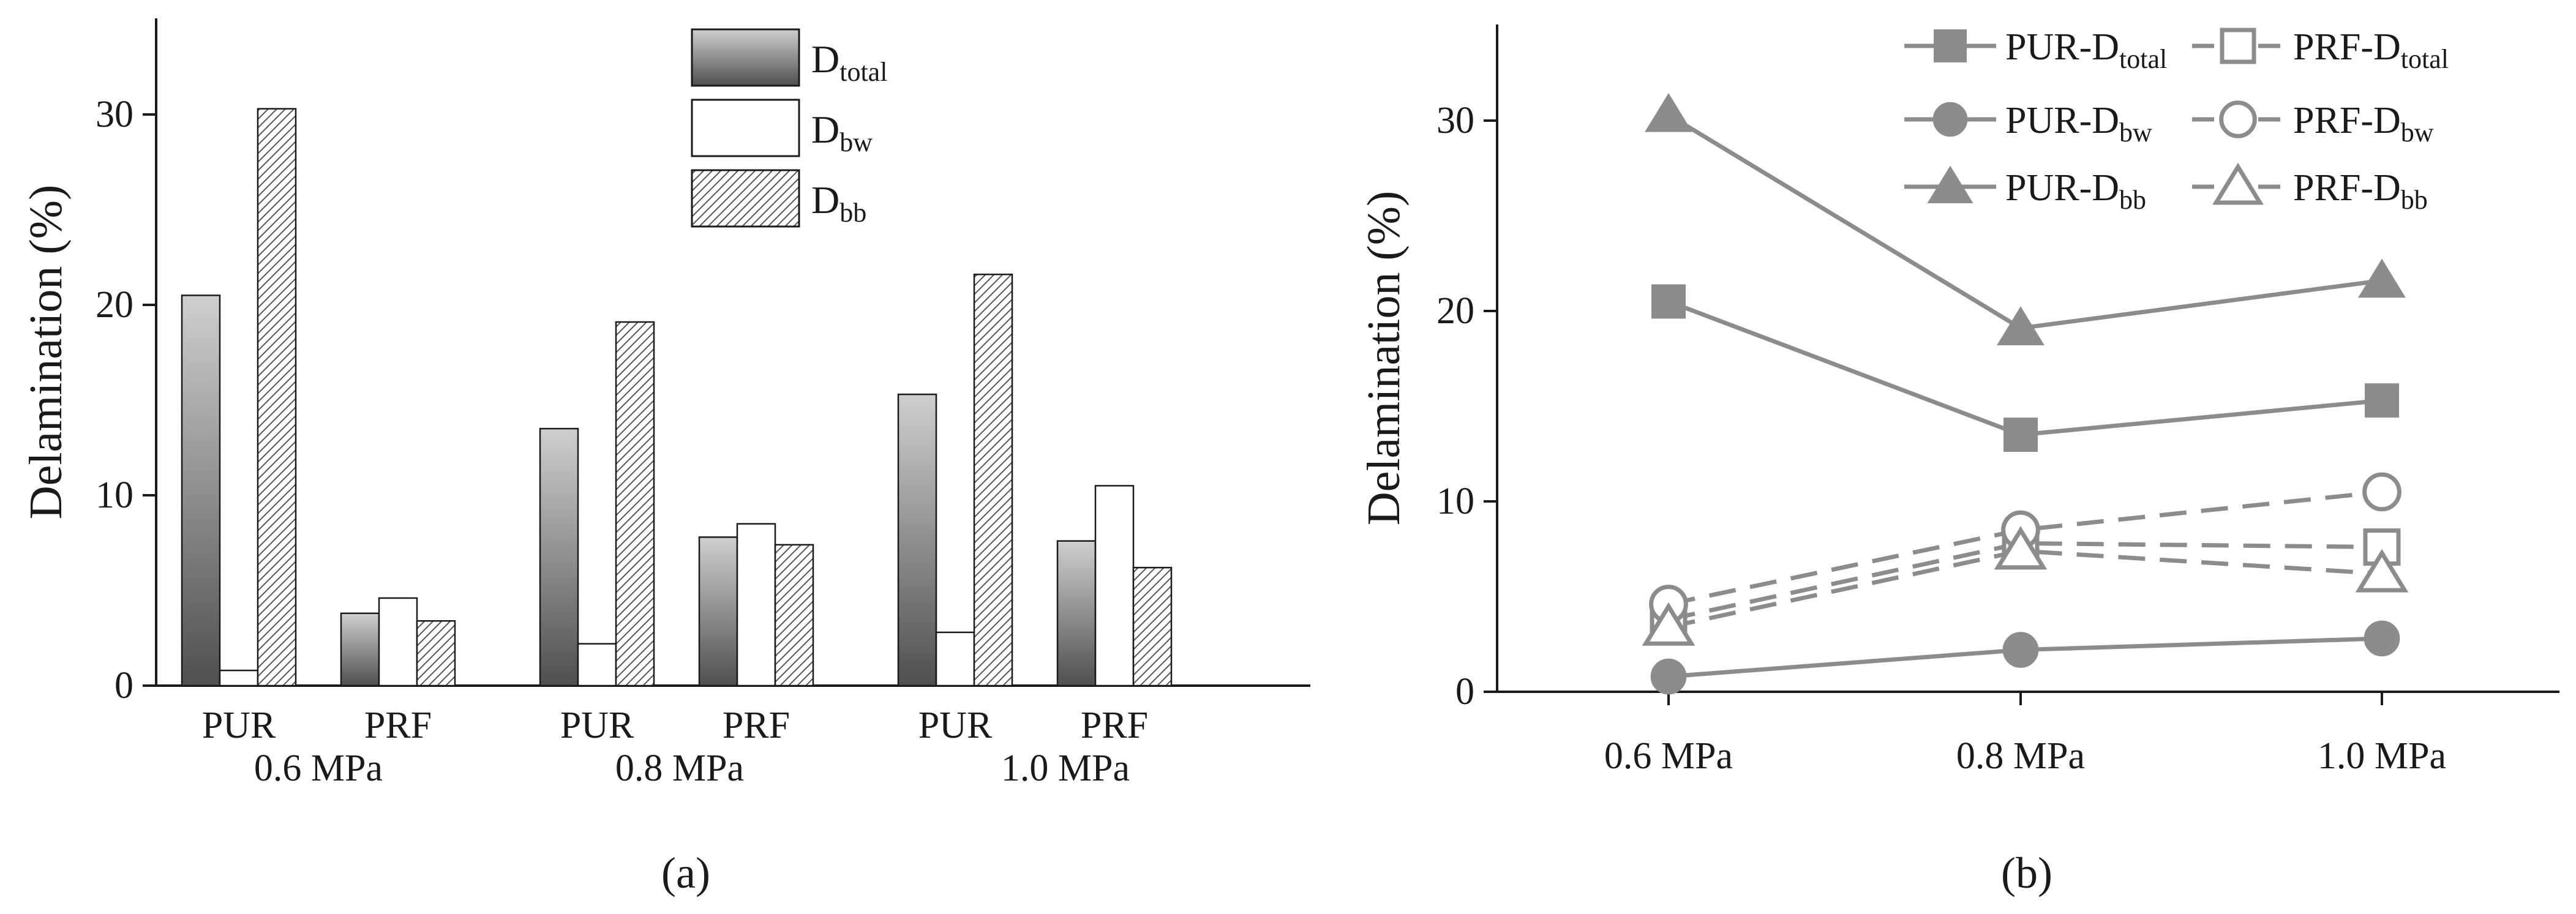 The height and width of the screenshot is (914, 2576). What do you see at coordinates (2371, 50) in the screenshot?
I see `legend-label-3: PRF-Dtotal` at bounding box center [2371, 50].